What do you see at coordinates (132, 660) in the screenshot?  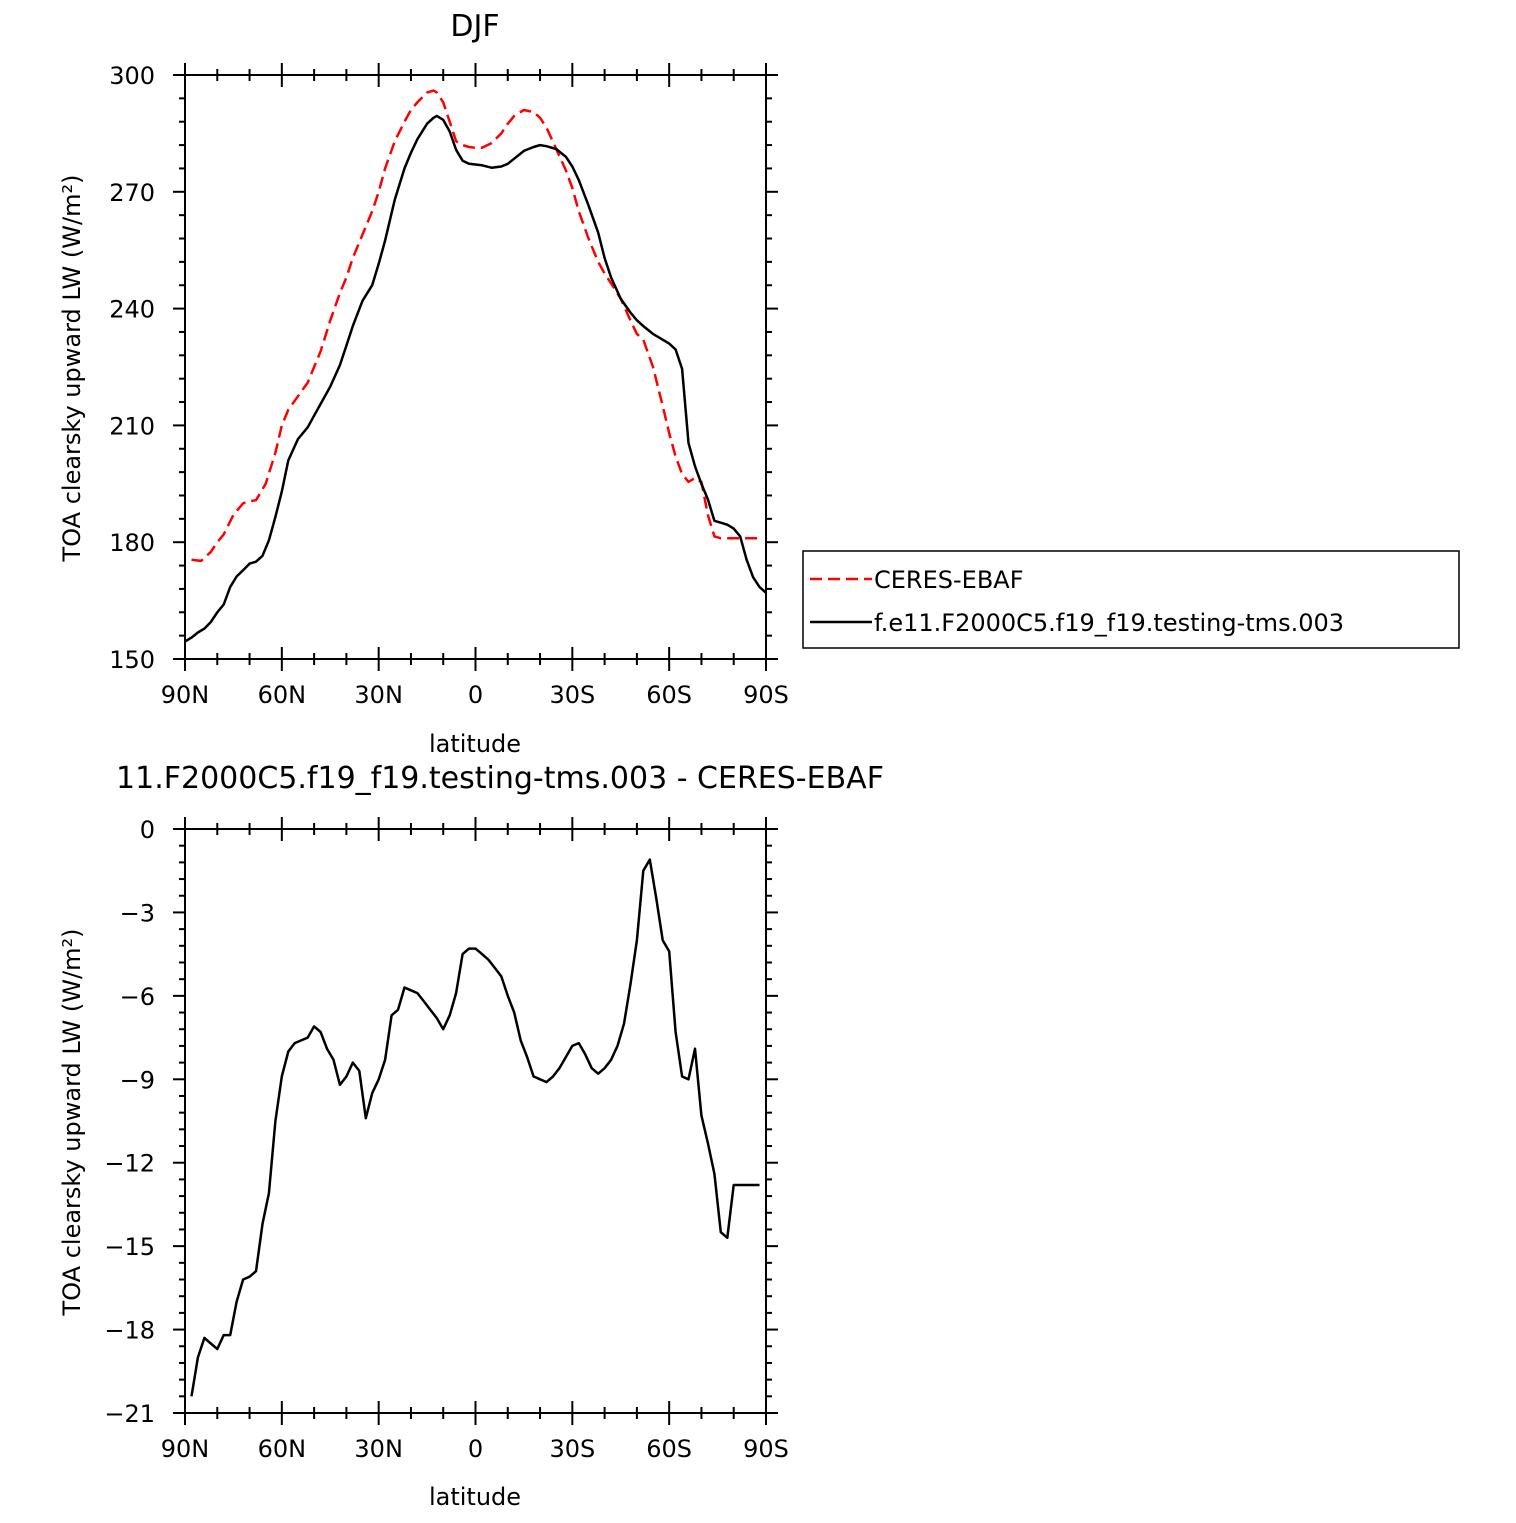 I see `y-tick-label: 150` at bounding box center [132, 660].